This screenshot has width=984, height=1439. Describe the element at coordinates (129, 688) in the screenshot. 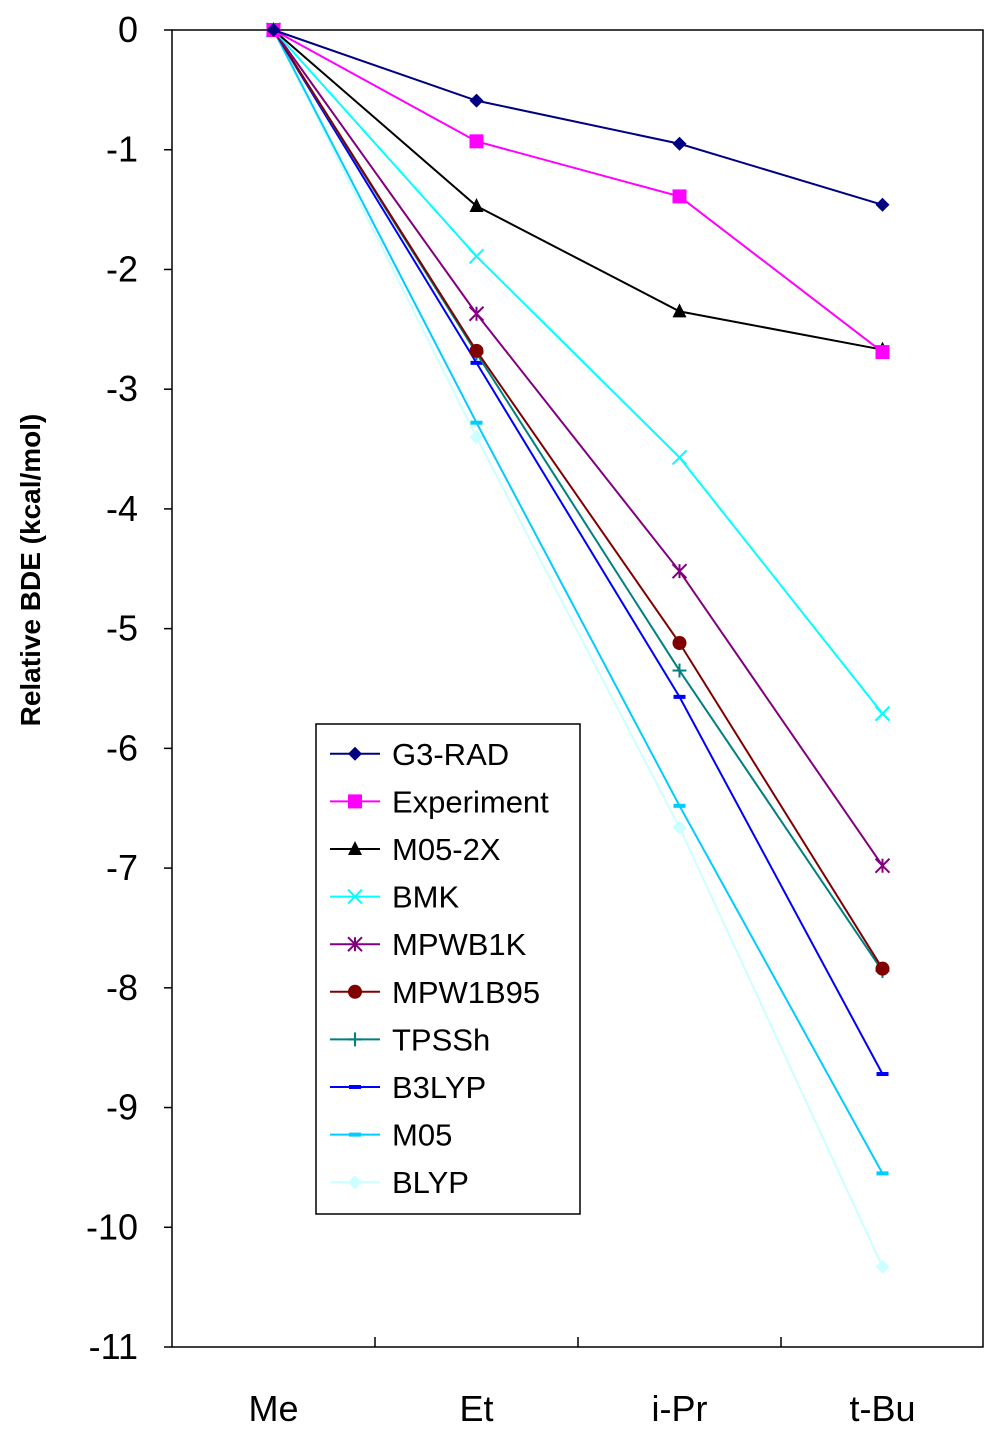

I see `y-axis: 0 -1 -2 -3 -4 -5 -6 -7 -8 -9 -10 -11` at that location.